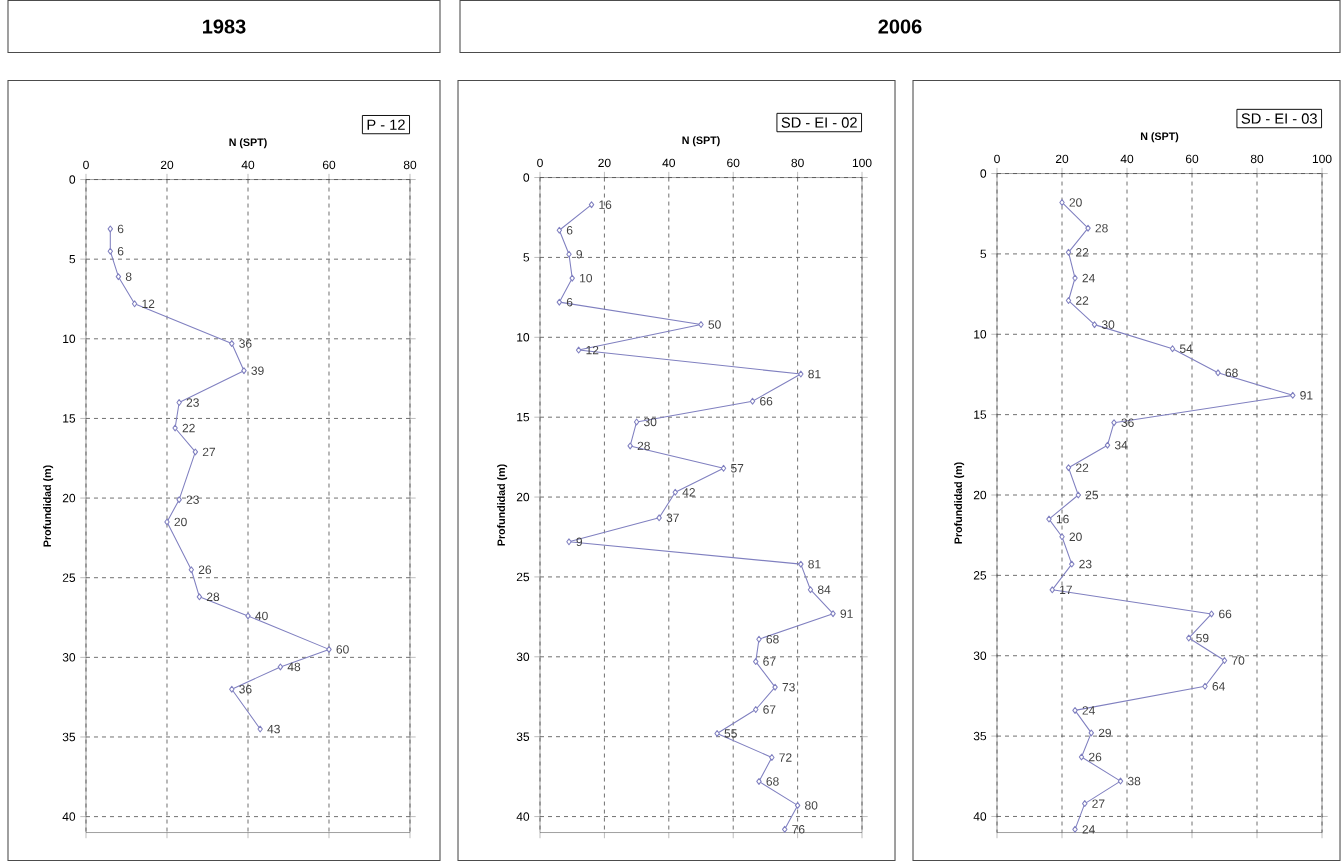 Image resolution: width=1342 pixels, height=864 pixels. I want to click on data-label: 81, so click(814, 374).